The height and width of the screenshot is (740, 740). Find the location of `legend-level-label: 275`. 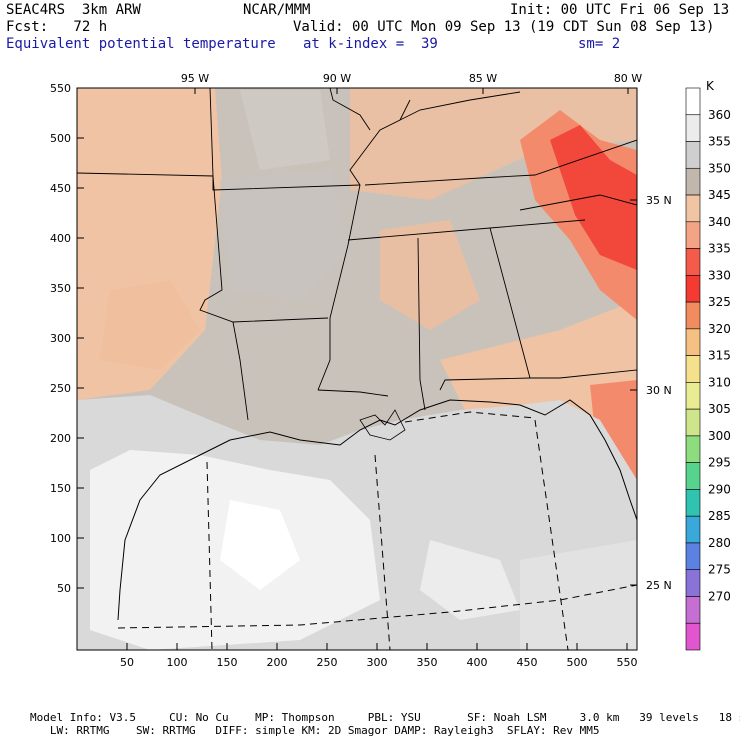

legend-level-label: 275 is located at coordinates (719, 570).